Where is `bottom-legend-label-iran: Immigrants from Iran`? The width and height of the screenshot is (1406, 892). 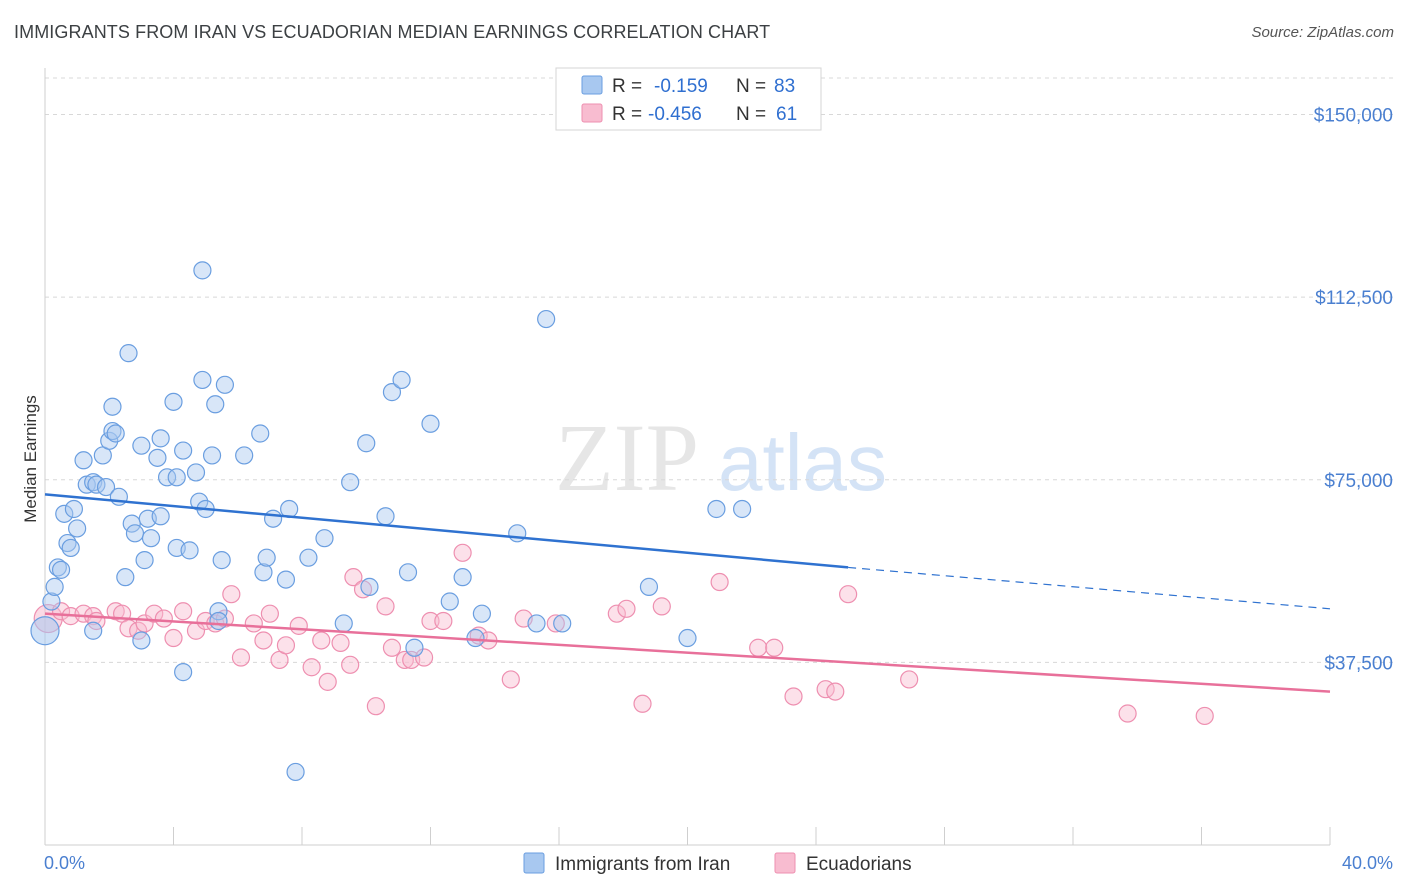
bottom-legend-label-iran: Immigrants from Iran is located at coordinates (642, 864).